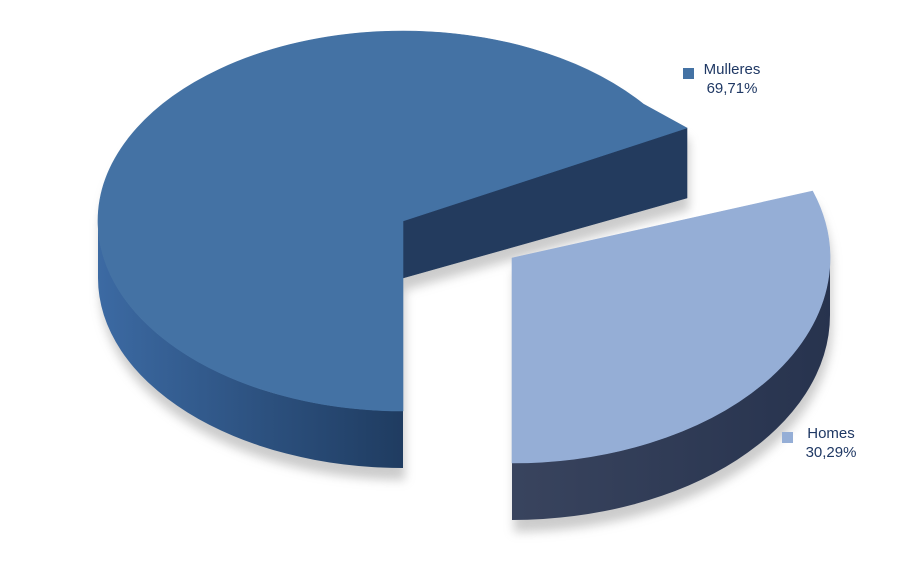 The width and height of the screenshot is (922, 583). What do you see at coordinates (831, 433) in the screenshot?
I see `data-label-homes-name: Homes` at bounding box center [831, 433].